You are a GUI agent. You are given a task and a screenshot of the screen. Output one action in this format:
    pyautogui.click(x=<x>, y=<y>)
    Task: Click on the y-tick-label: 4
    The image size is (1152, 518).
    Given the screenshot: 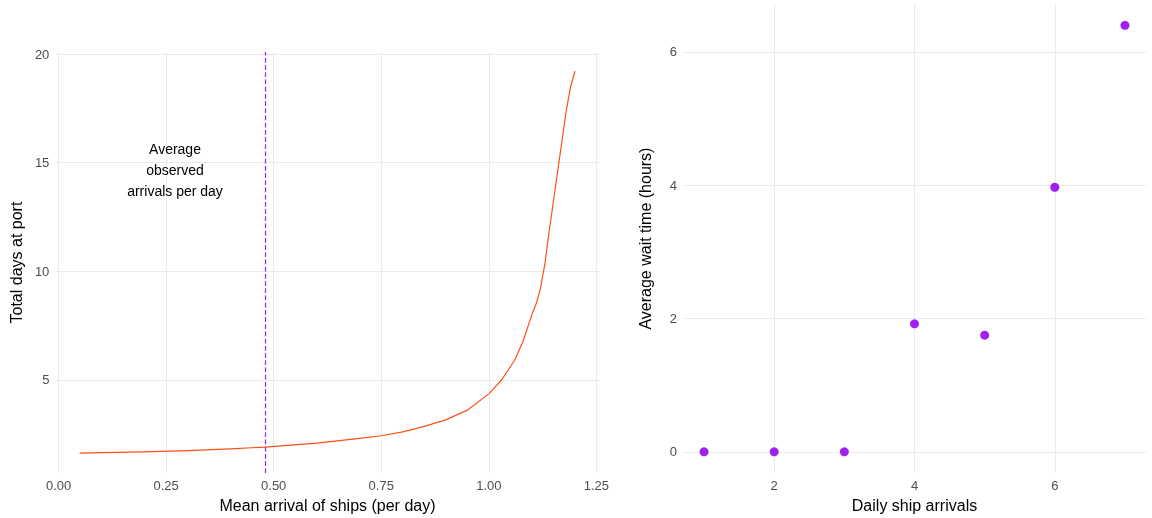 What is the action you would take?
    pyautogui.click(x=673, y=185)
    